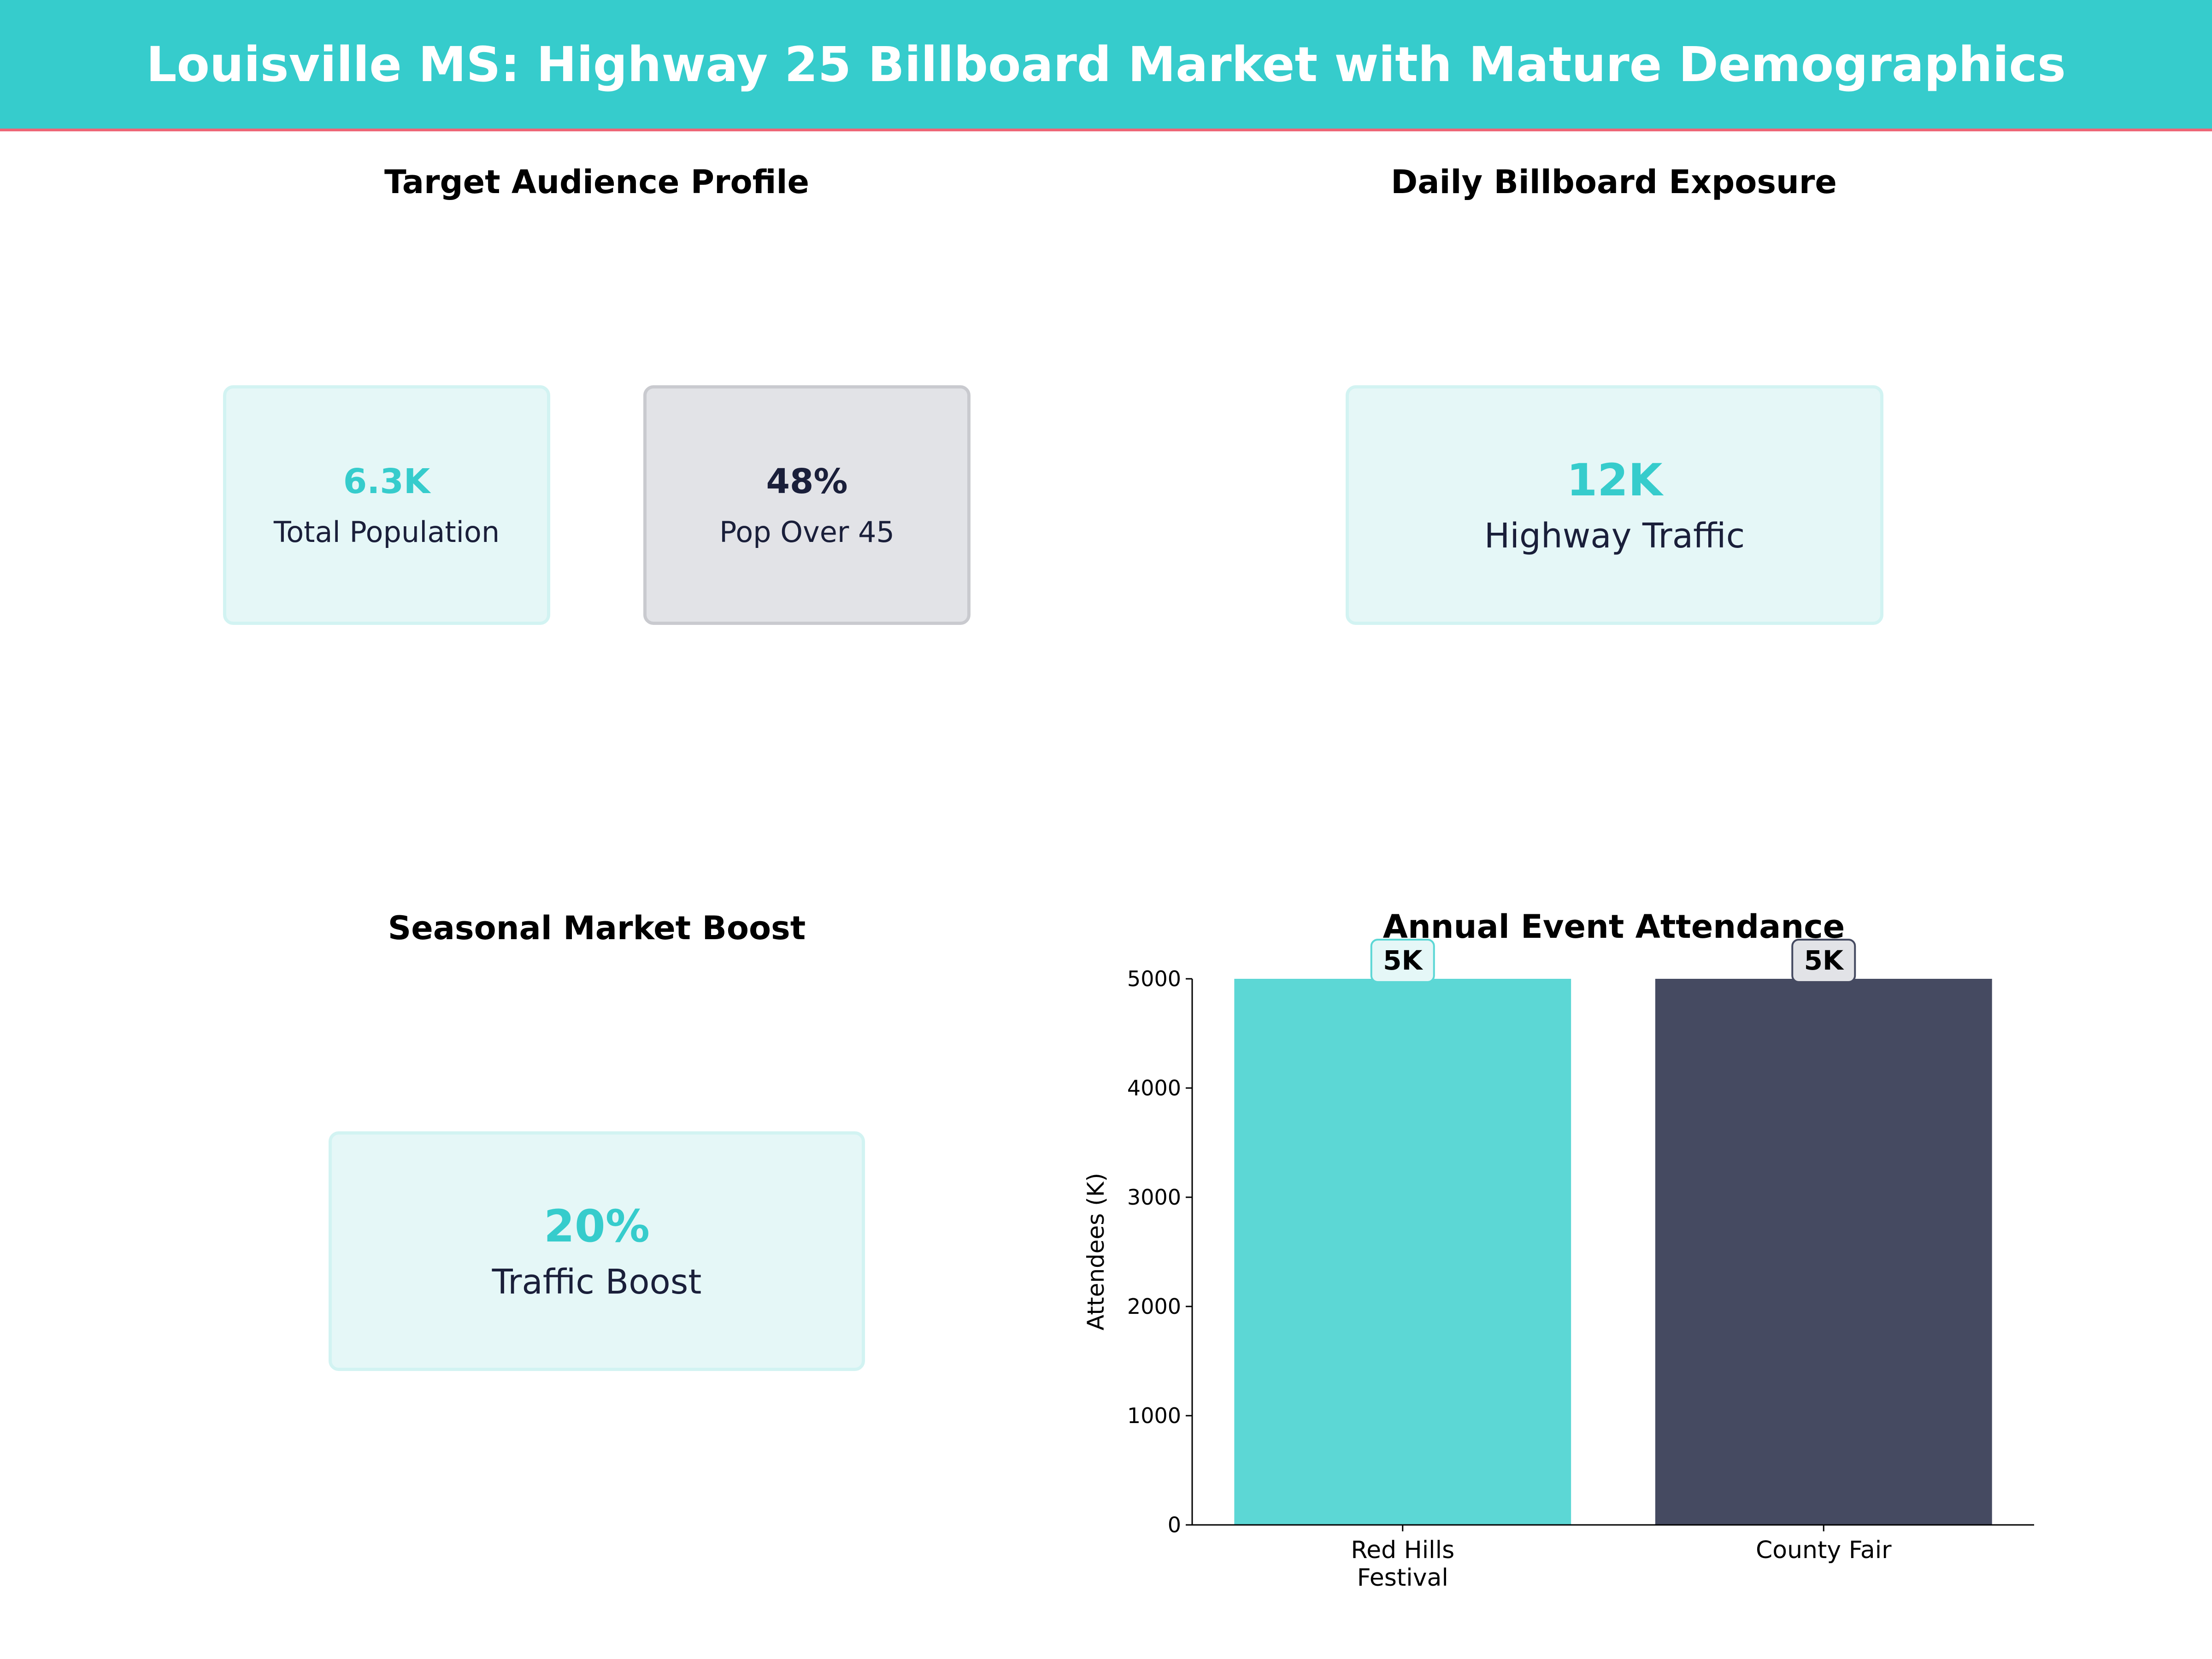 This screenshot has height=1659, width=2212. Describe the element at coordinates (386, 481) in the screenshot. I see `card-value: 6.3K` at that location.